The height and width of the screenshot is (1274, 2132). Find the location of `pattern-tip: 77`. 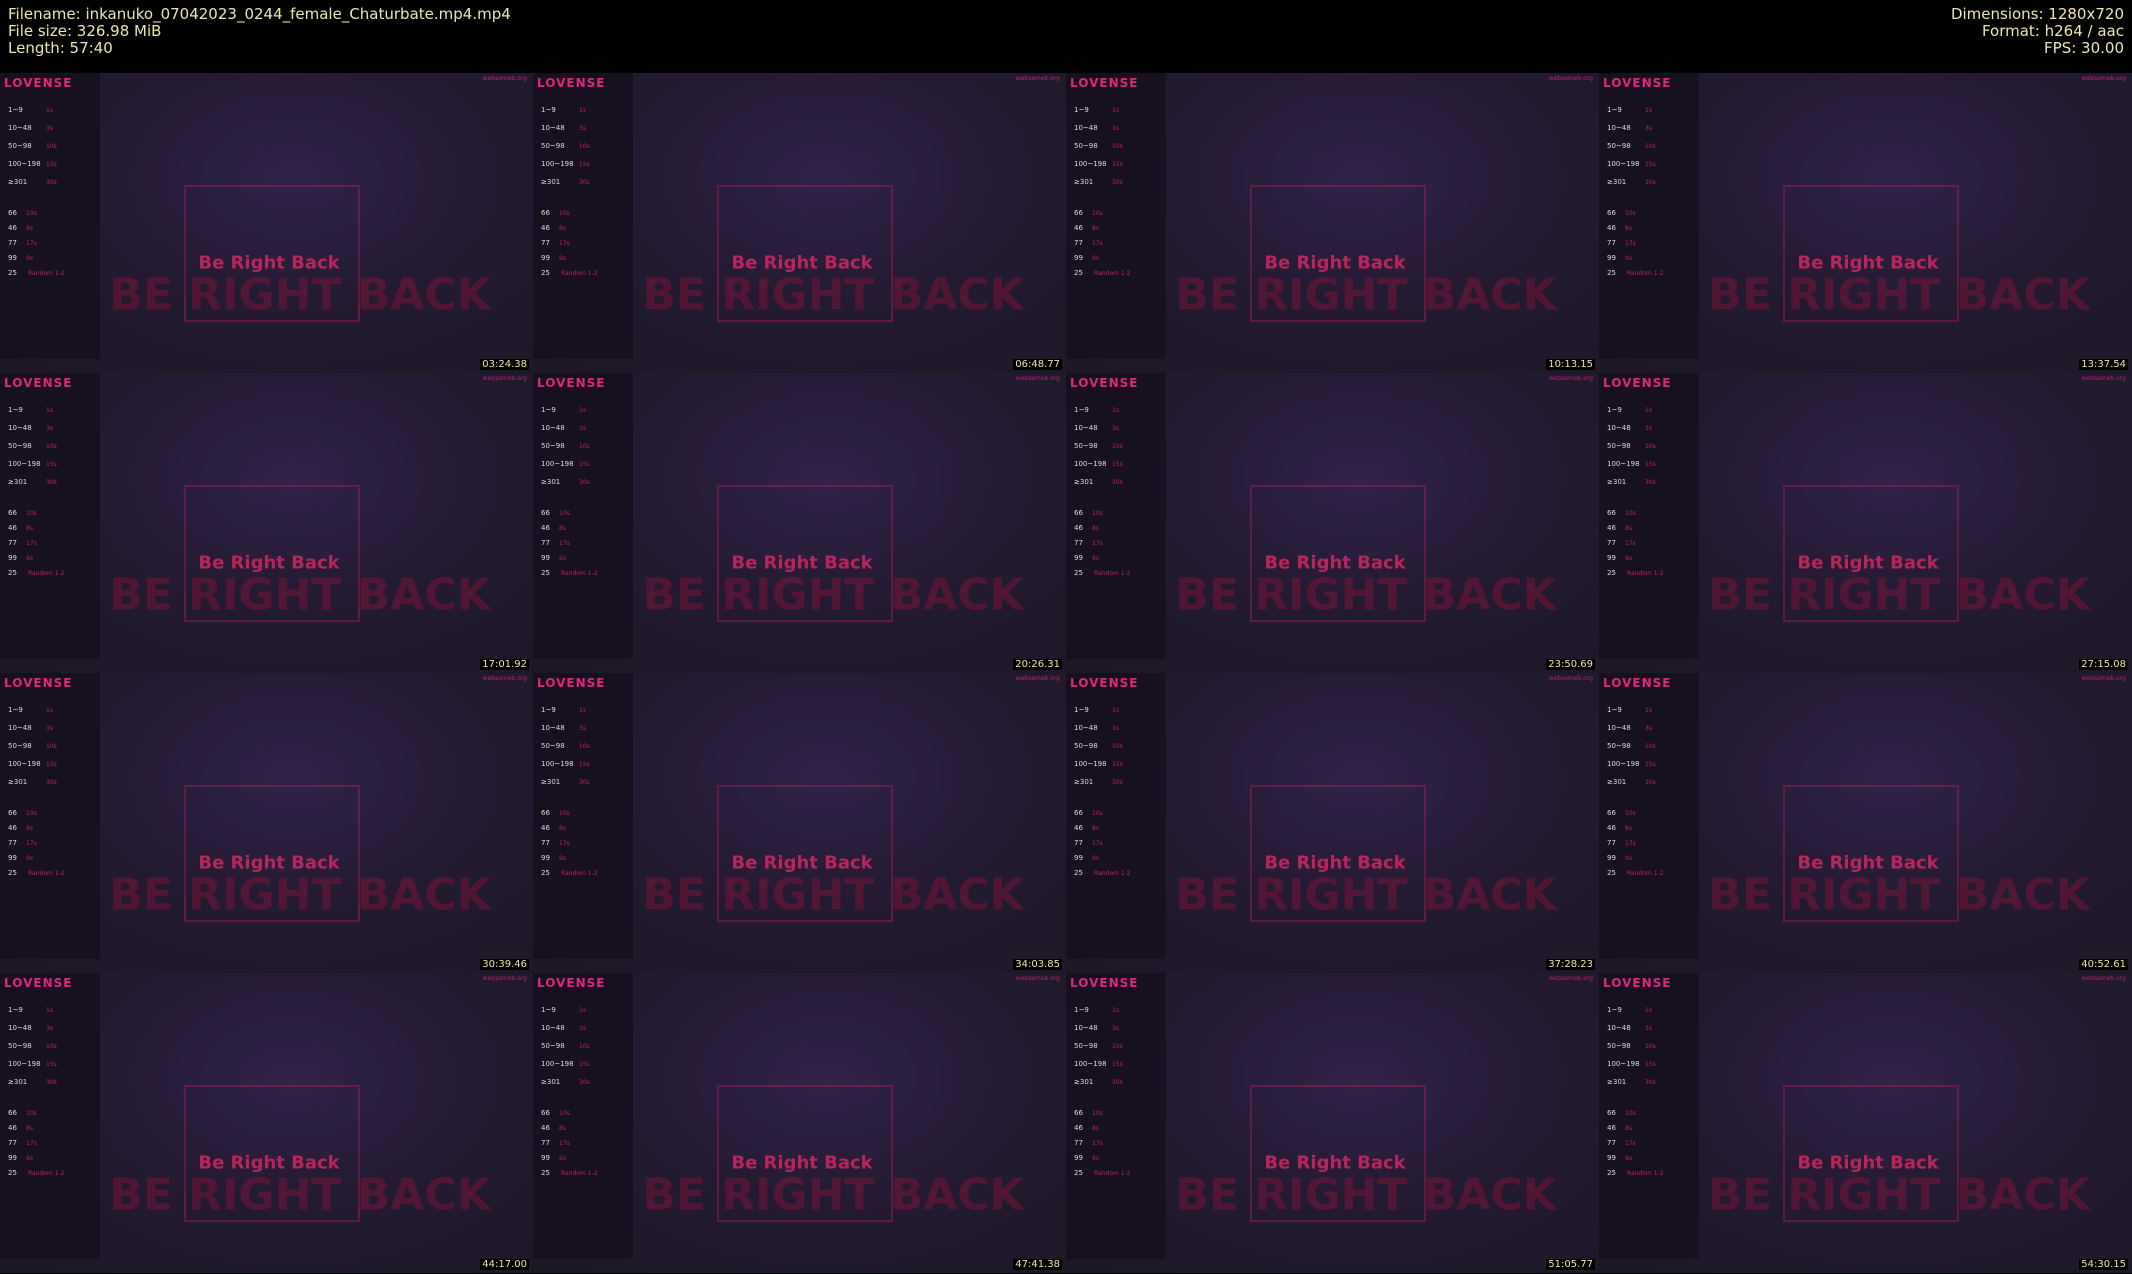

pattern-tip: 77 is located at coordinates (12, 543).